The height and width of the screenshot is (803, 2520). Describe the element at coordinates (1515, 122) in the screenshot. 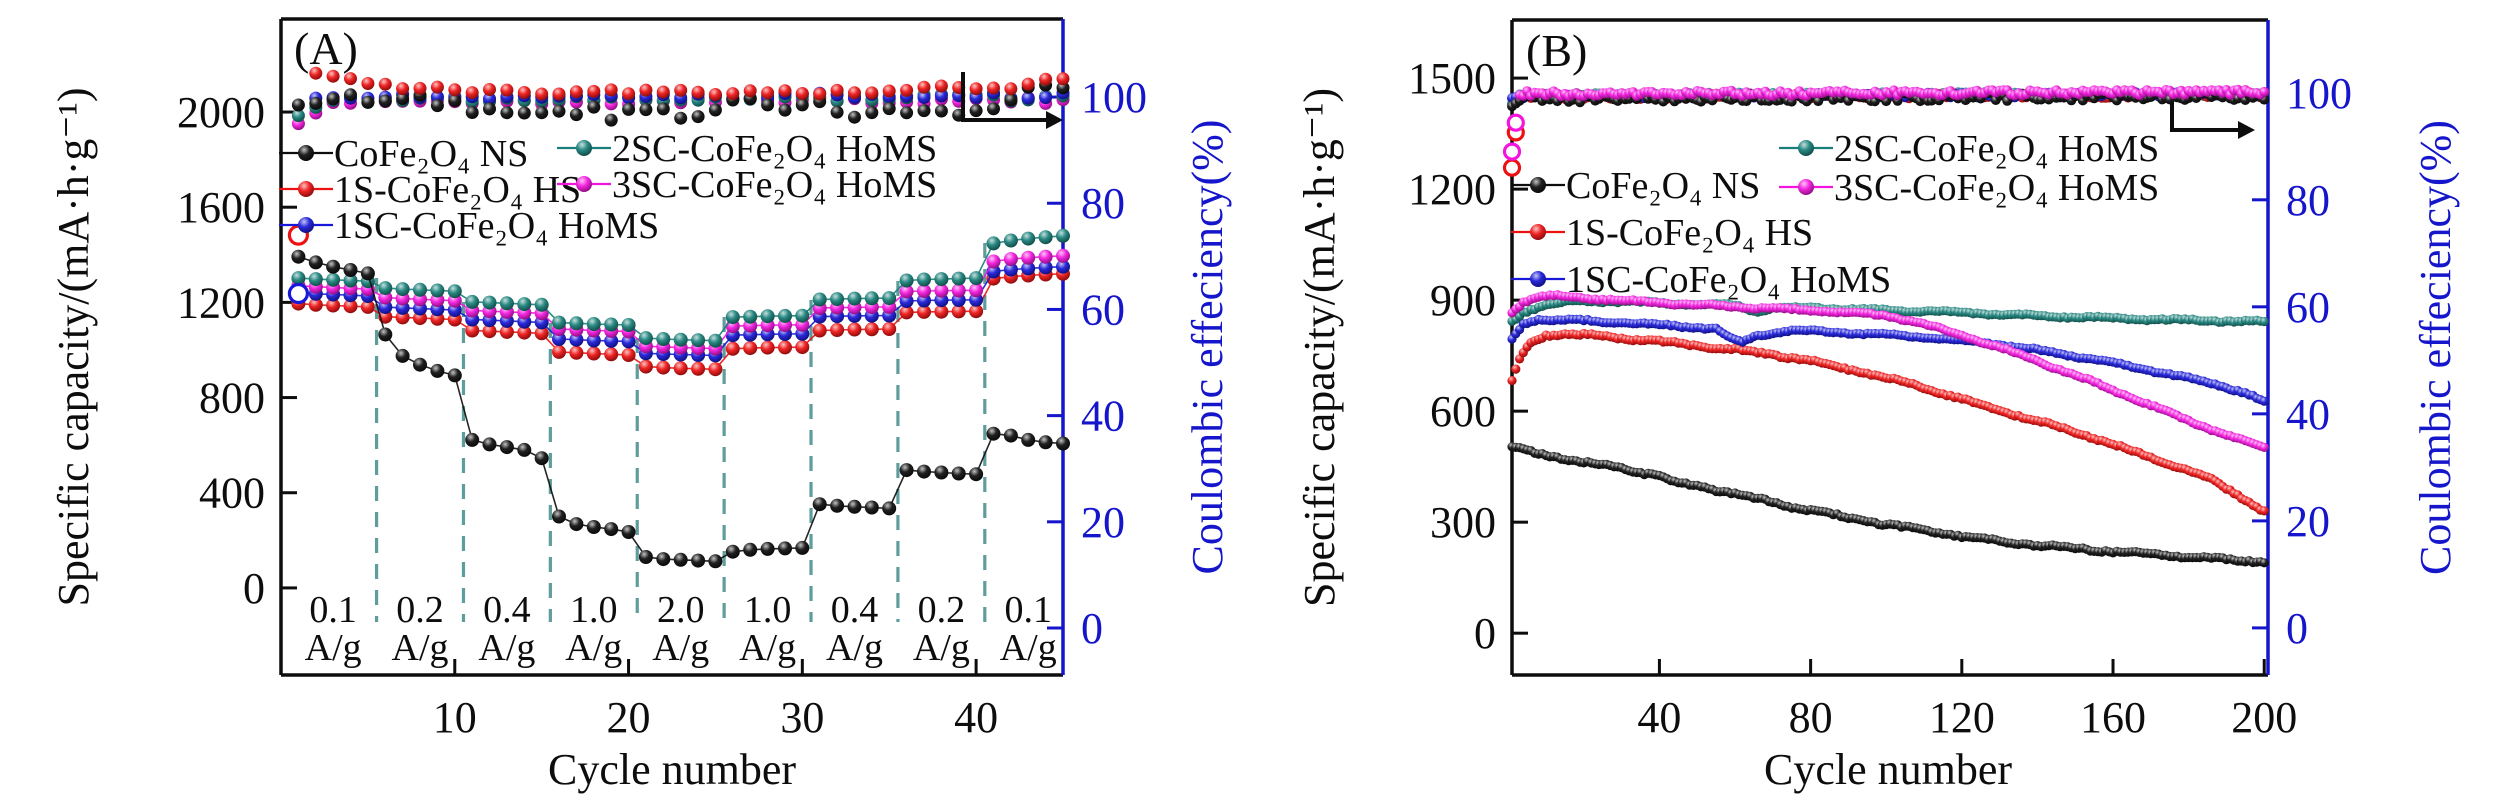

I see `first-cycle-efficiency-outlier` at that location.